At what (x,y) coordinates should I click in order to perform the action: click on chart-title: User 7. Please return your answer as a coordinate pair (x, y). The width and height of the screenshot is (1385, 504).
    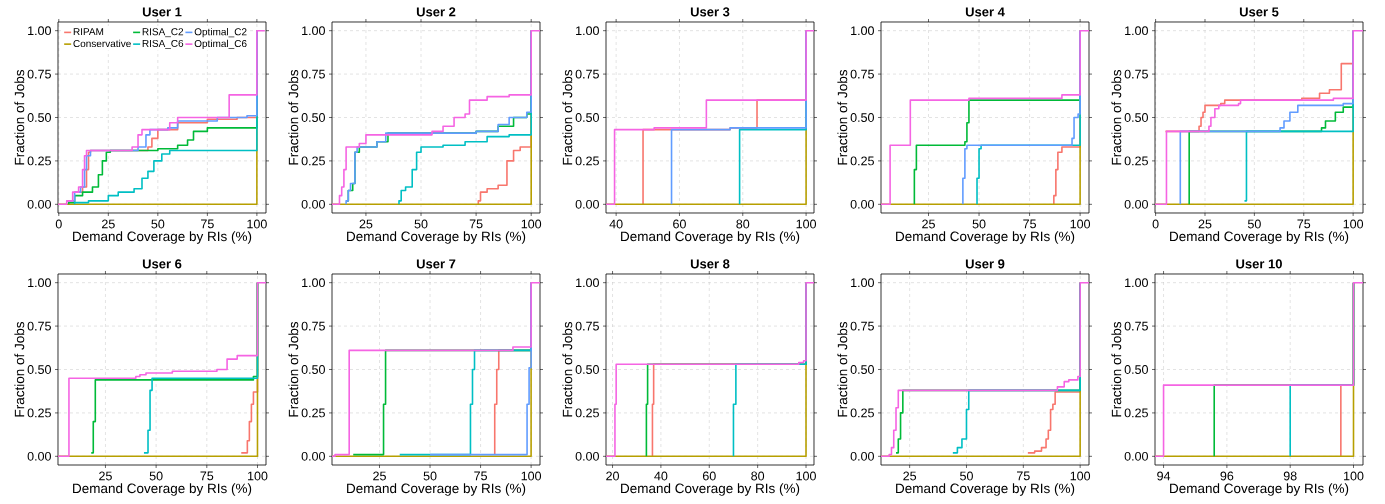
    Looking at the image, I should click on (436, 264).